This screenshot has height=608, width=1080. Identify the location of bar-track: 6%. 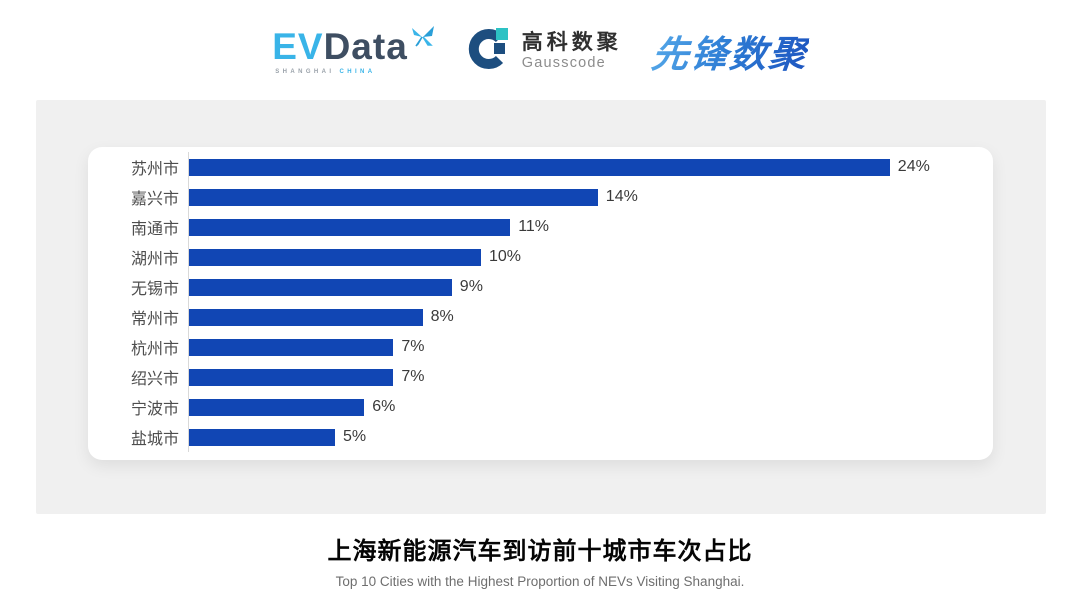
(590, 407).